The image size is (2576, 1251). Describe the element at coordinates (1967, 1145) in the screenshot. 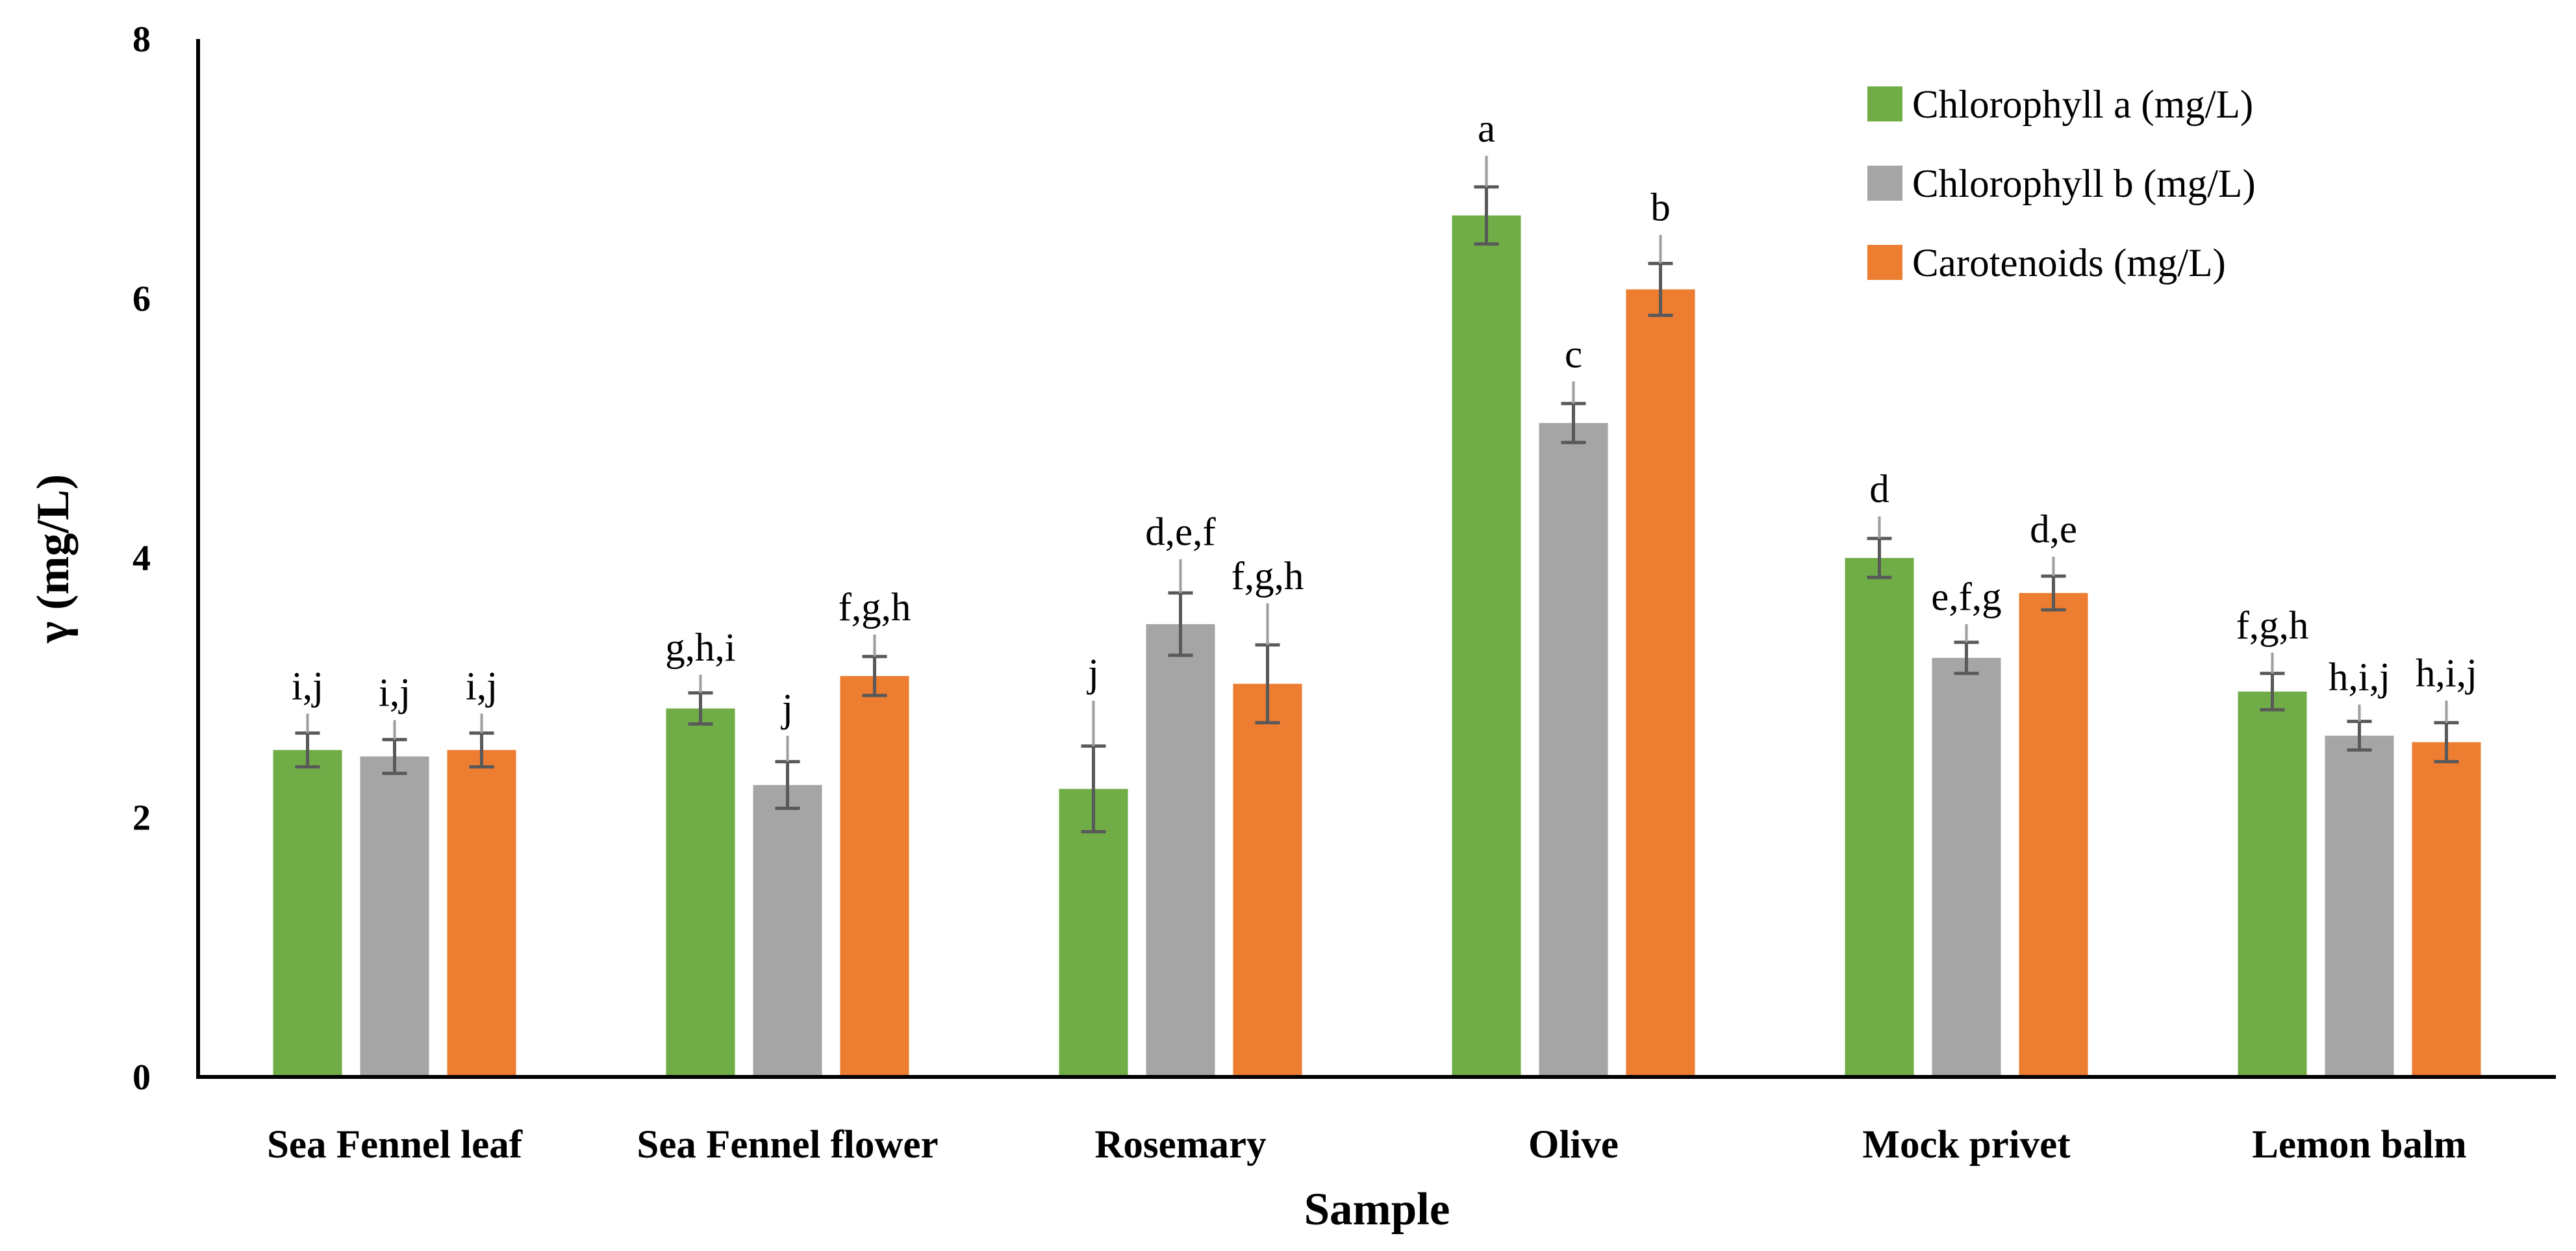

I see `x-category-label: Mock privet` at that location.